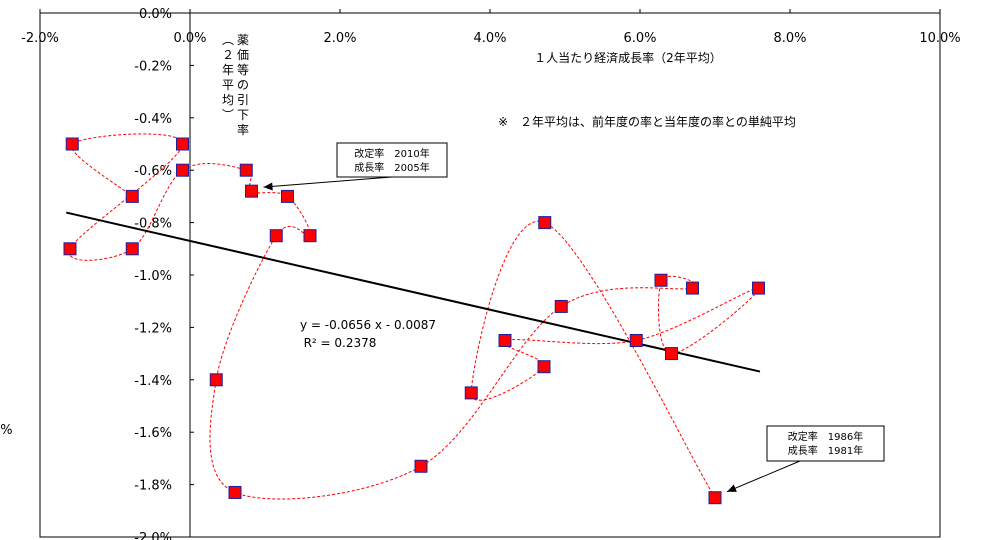  What do you see at coordinates (339, 38) in the screenshot?
I see `x-tick-label: 2.0%` at bounding box center [339, 38].